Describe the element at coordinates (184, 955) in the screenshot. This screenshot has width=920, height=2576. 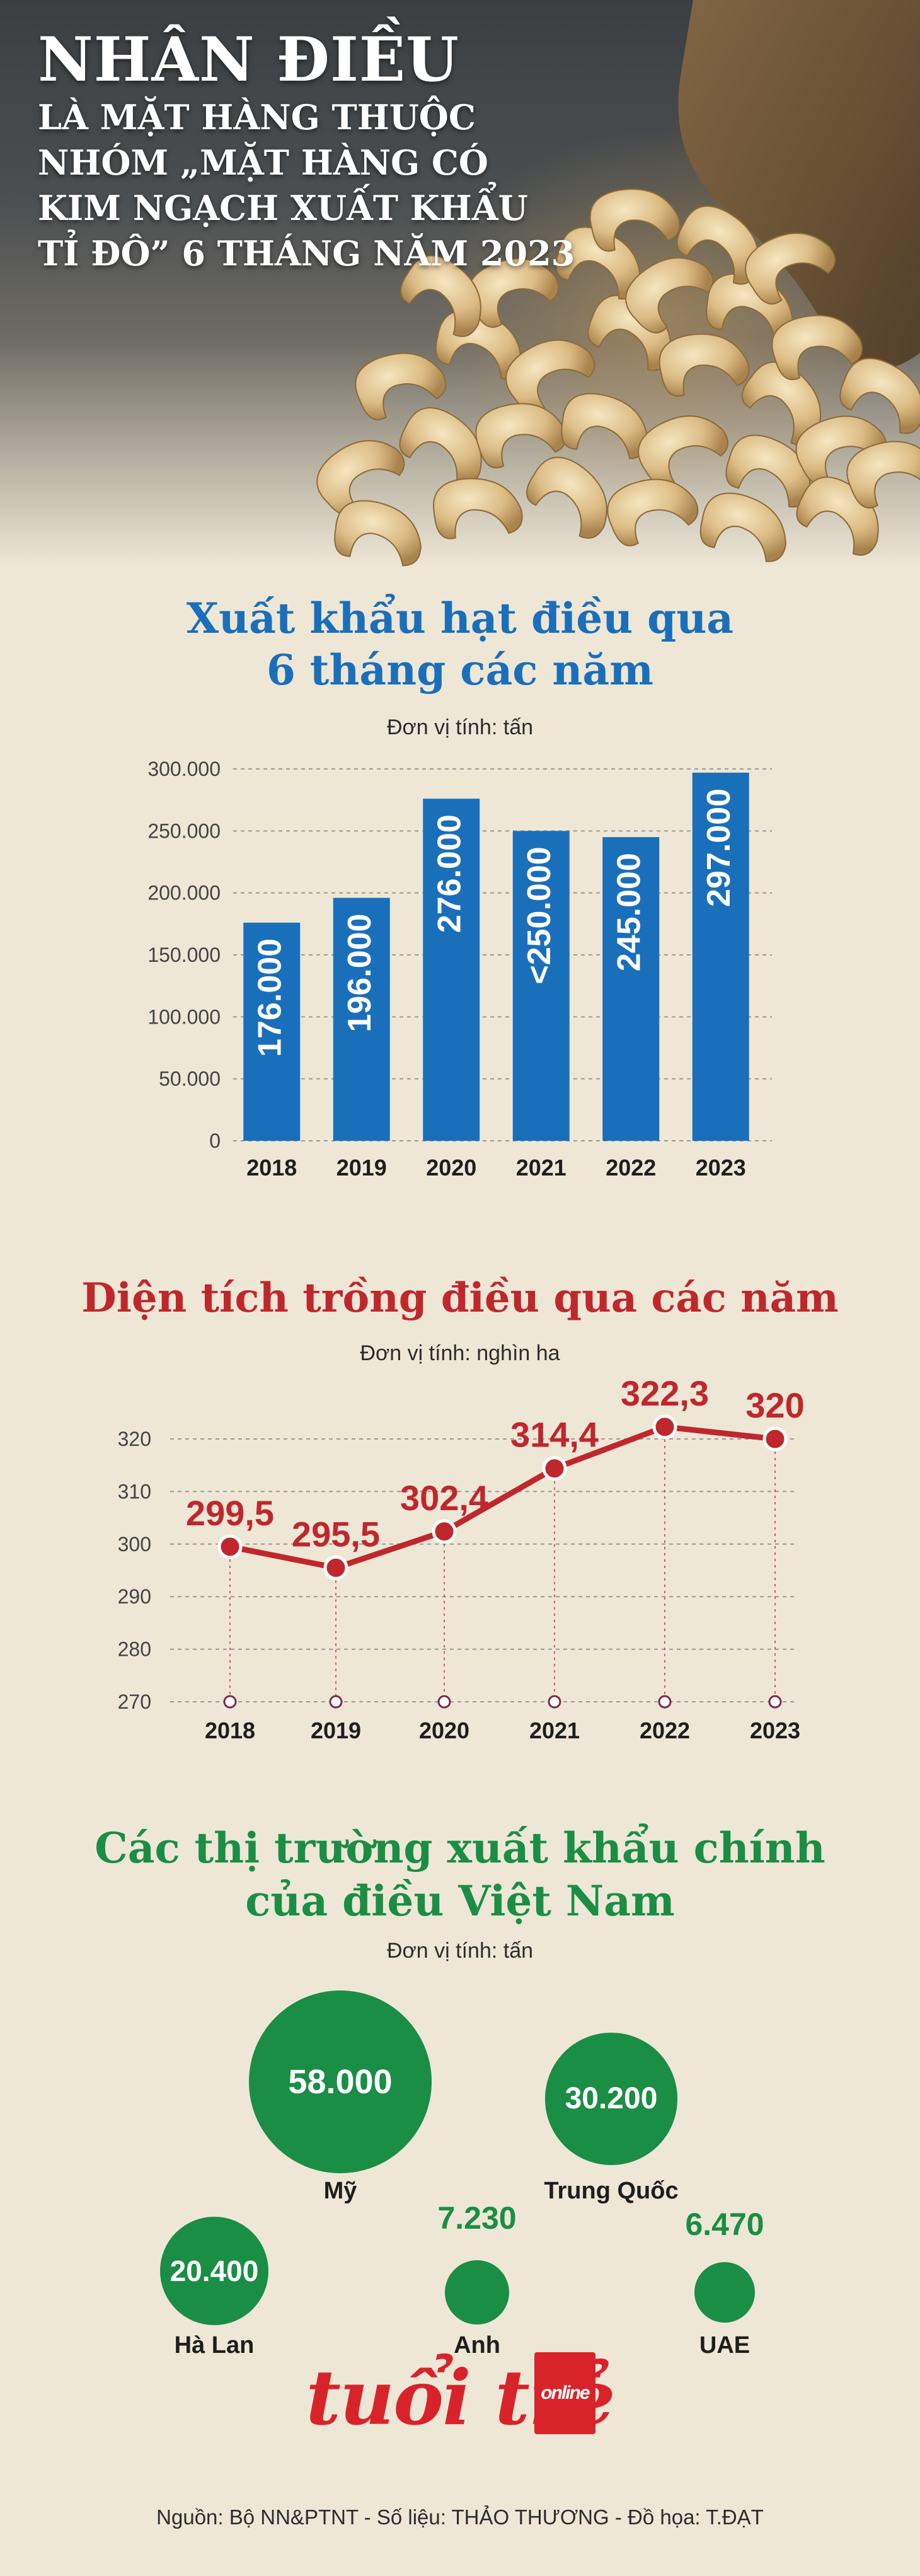
I see `bar-y-tick-label: 150.000` at that location.